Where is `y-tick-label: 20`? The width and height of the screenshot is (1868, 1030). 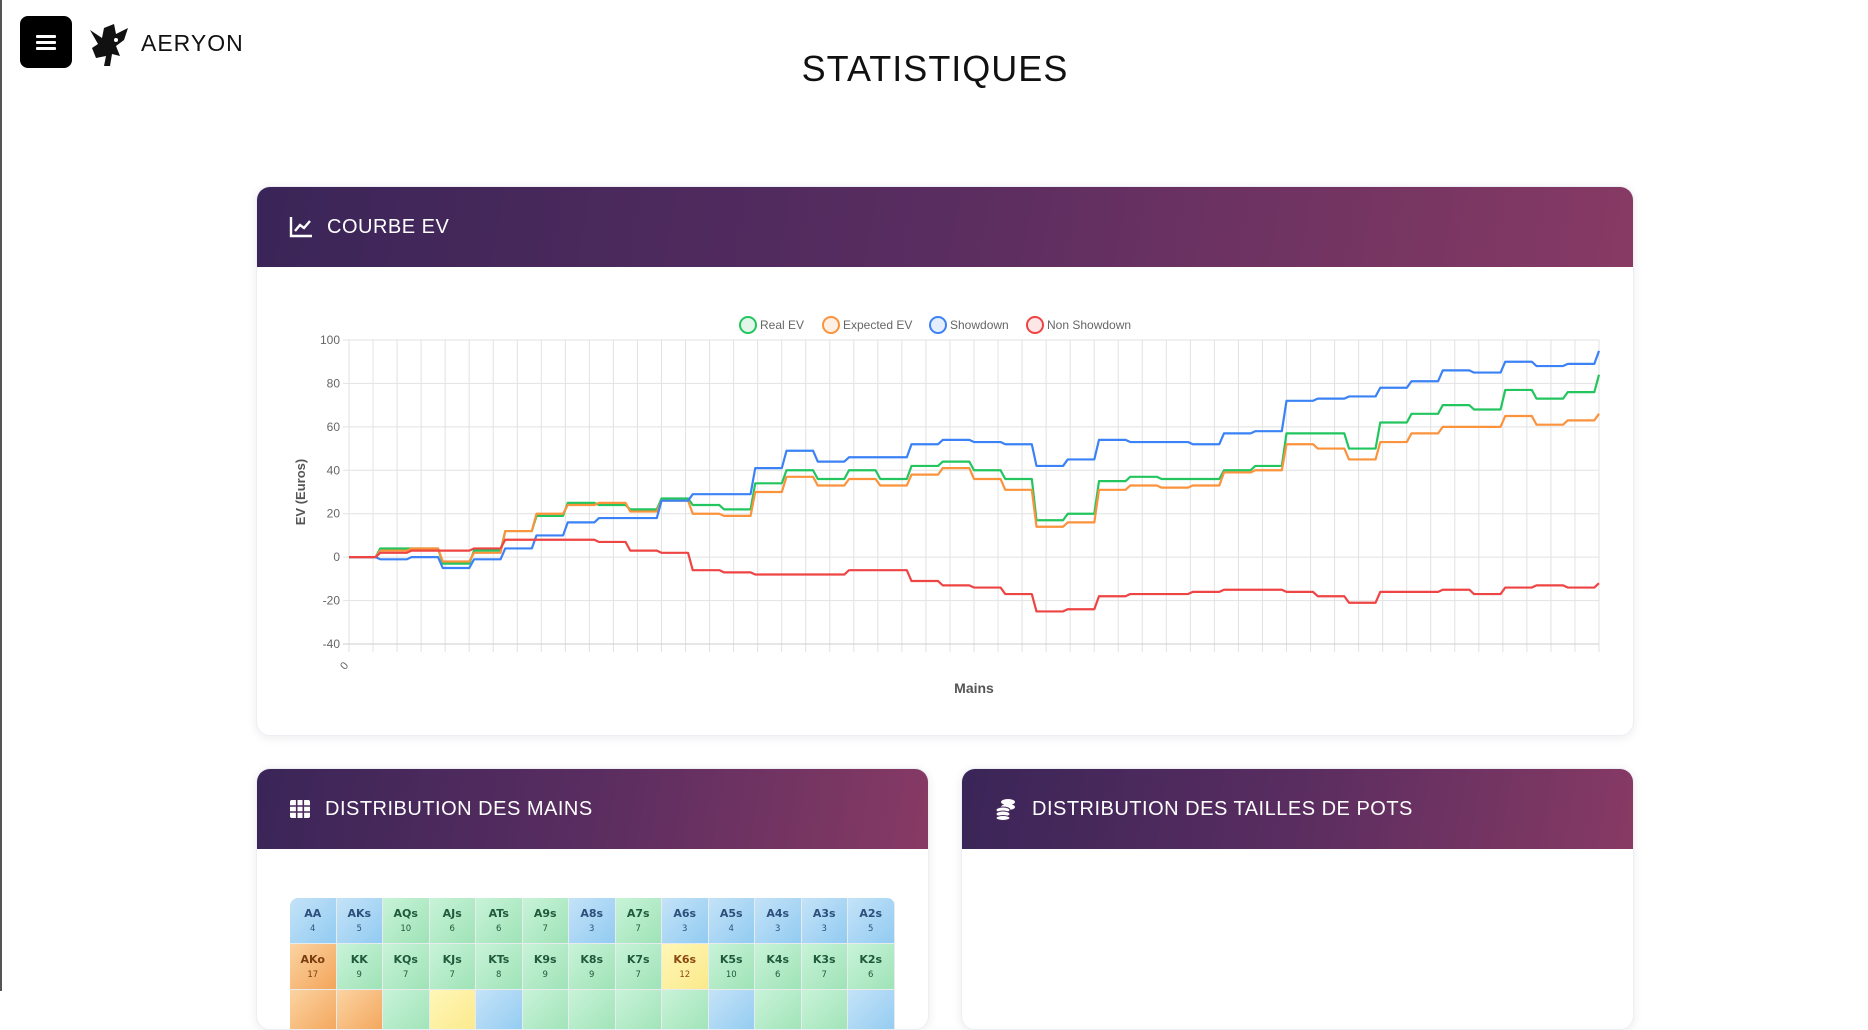 y-tick-label: 20 is located at coordinates (334, 514).